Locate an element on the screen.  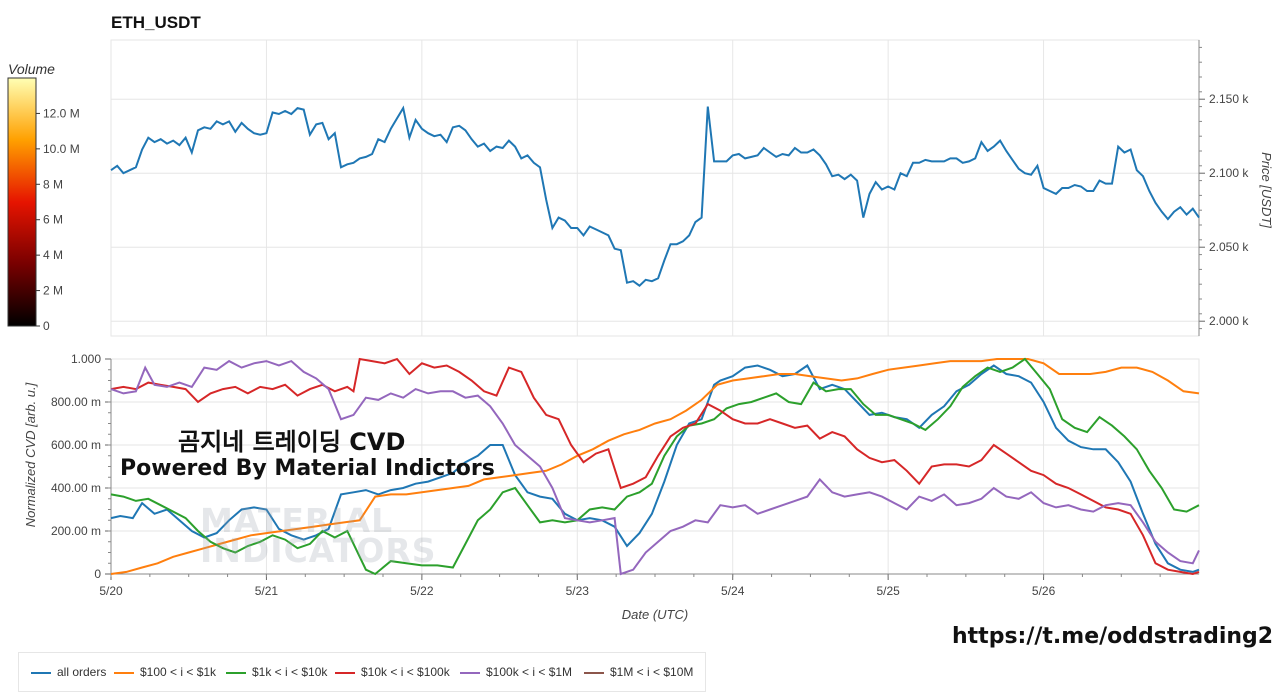
cvd-tick-label: 600.00 m is located at coordinates (76, 445).